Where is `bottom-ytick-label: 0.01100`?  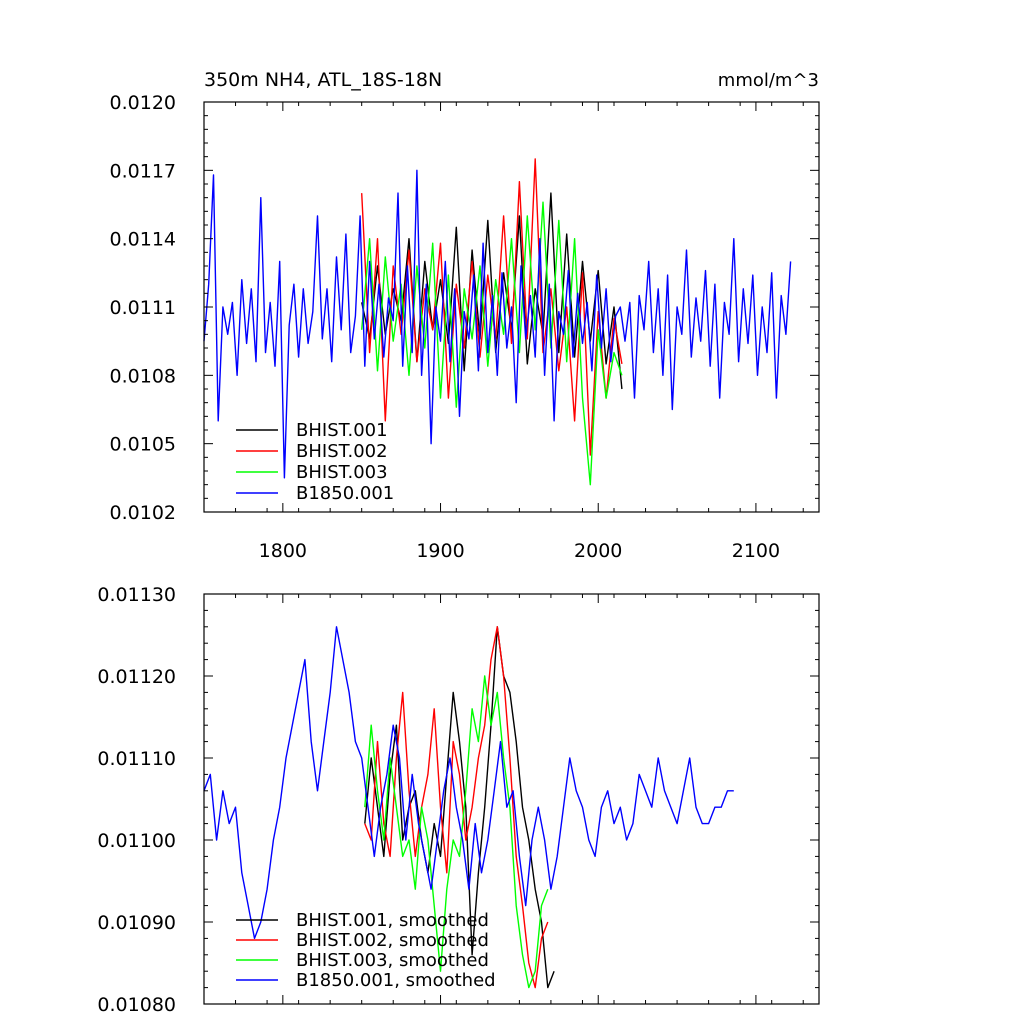
bottom-ytick-label: 0.01100 is located at coordinates (136, 841).